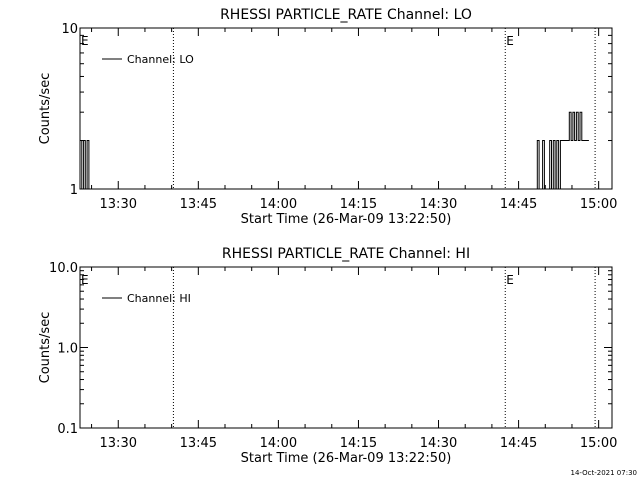 Image resolution: width=640 pixels, height=480 pixels. I want to click on y-tick-label: 10, so click(69, 29).